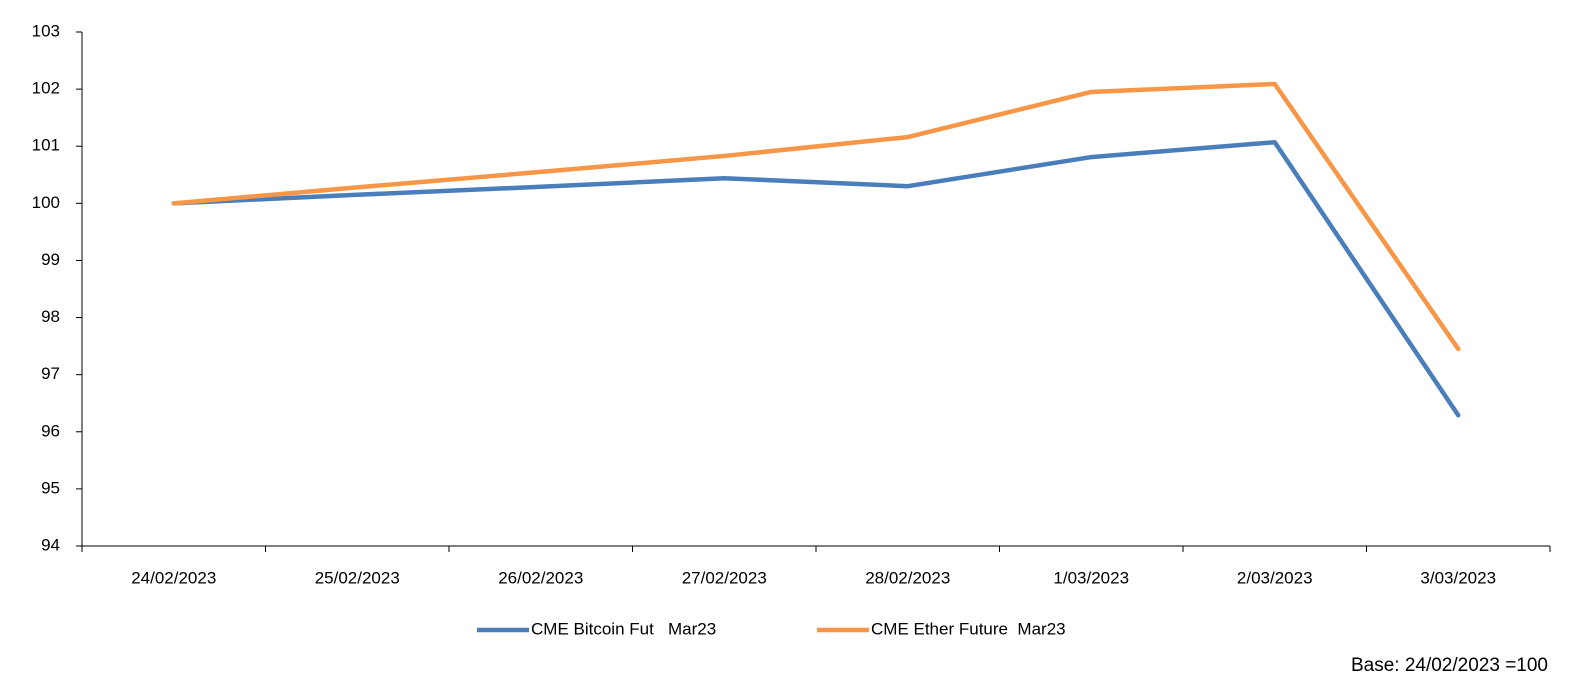 This screenshot has height=674, width=1588. Describe the element at coordinates (968, 628) in the screenshot. I see `legend-label: CME Ether Future Mar23` at that location.